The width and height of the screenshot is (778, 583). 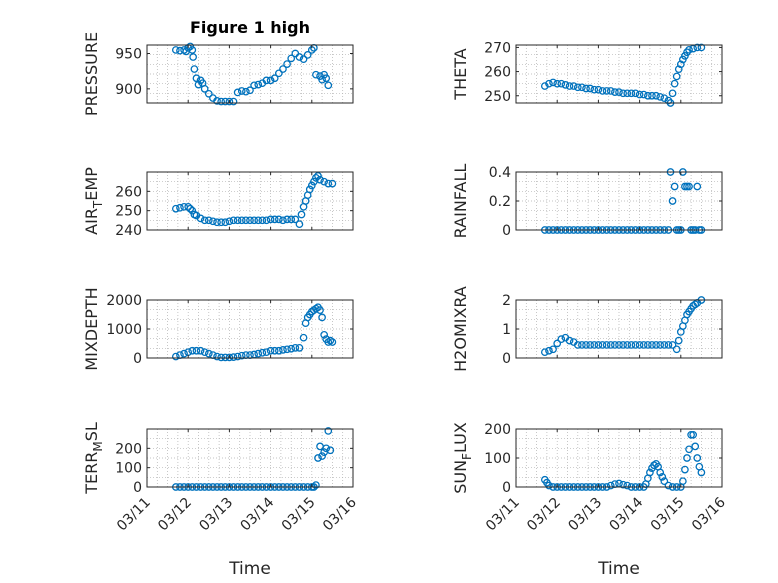 I want to click on y-axis-label: MIXDEPTH, so click(x=91, y=328).